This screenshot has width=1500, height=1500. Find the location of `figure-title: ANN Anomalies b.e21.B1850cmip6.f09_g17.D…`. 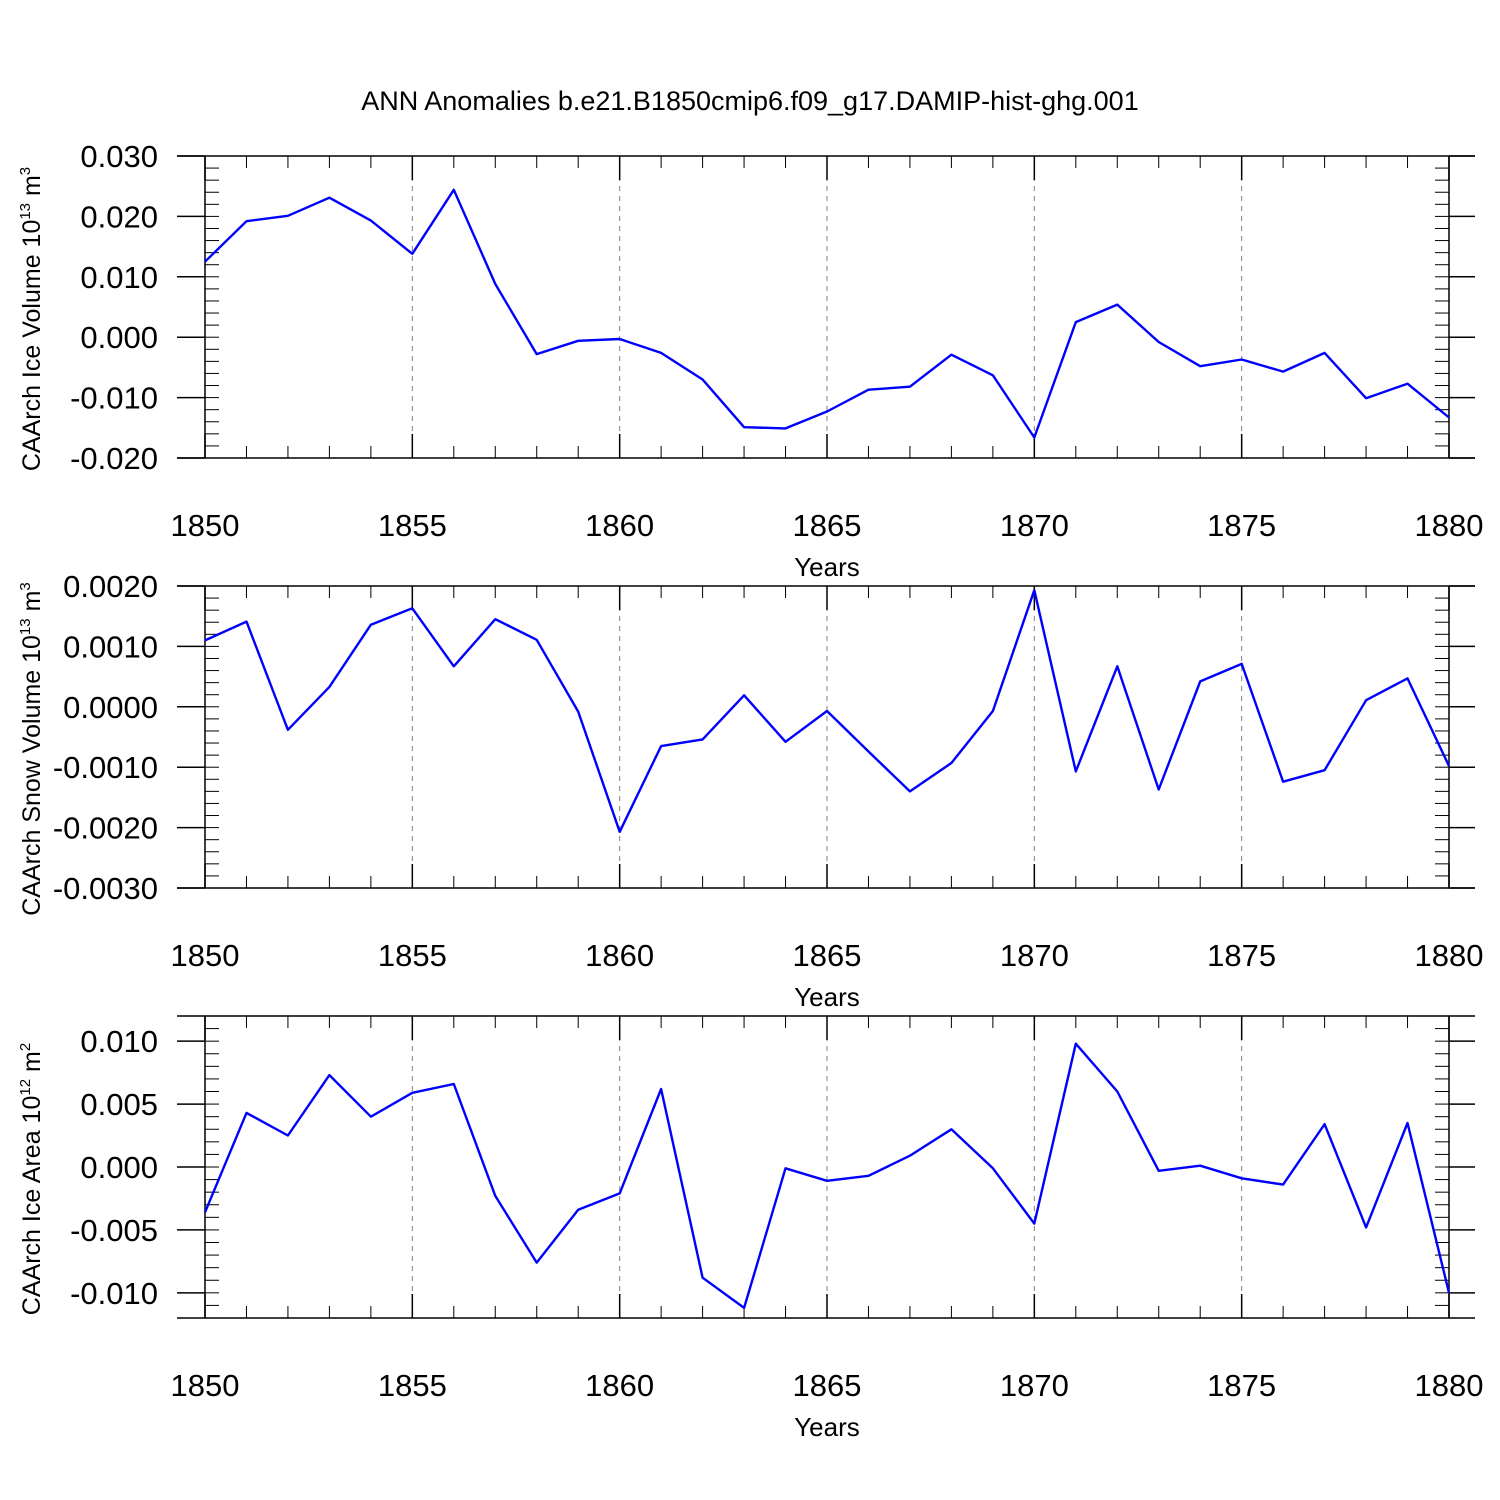

figure-title: ANN Anomalies b.e21.B1850cmip6.f09_g17.D… is located at coordinates (749, 101).